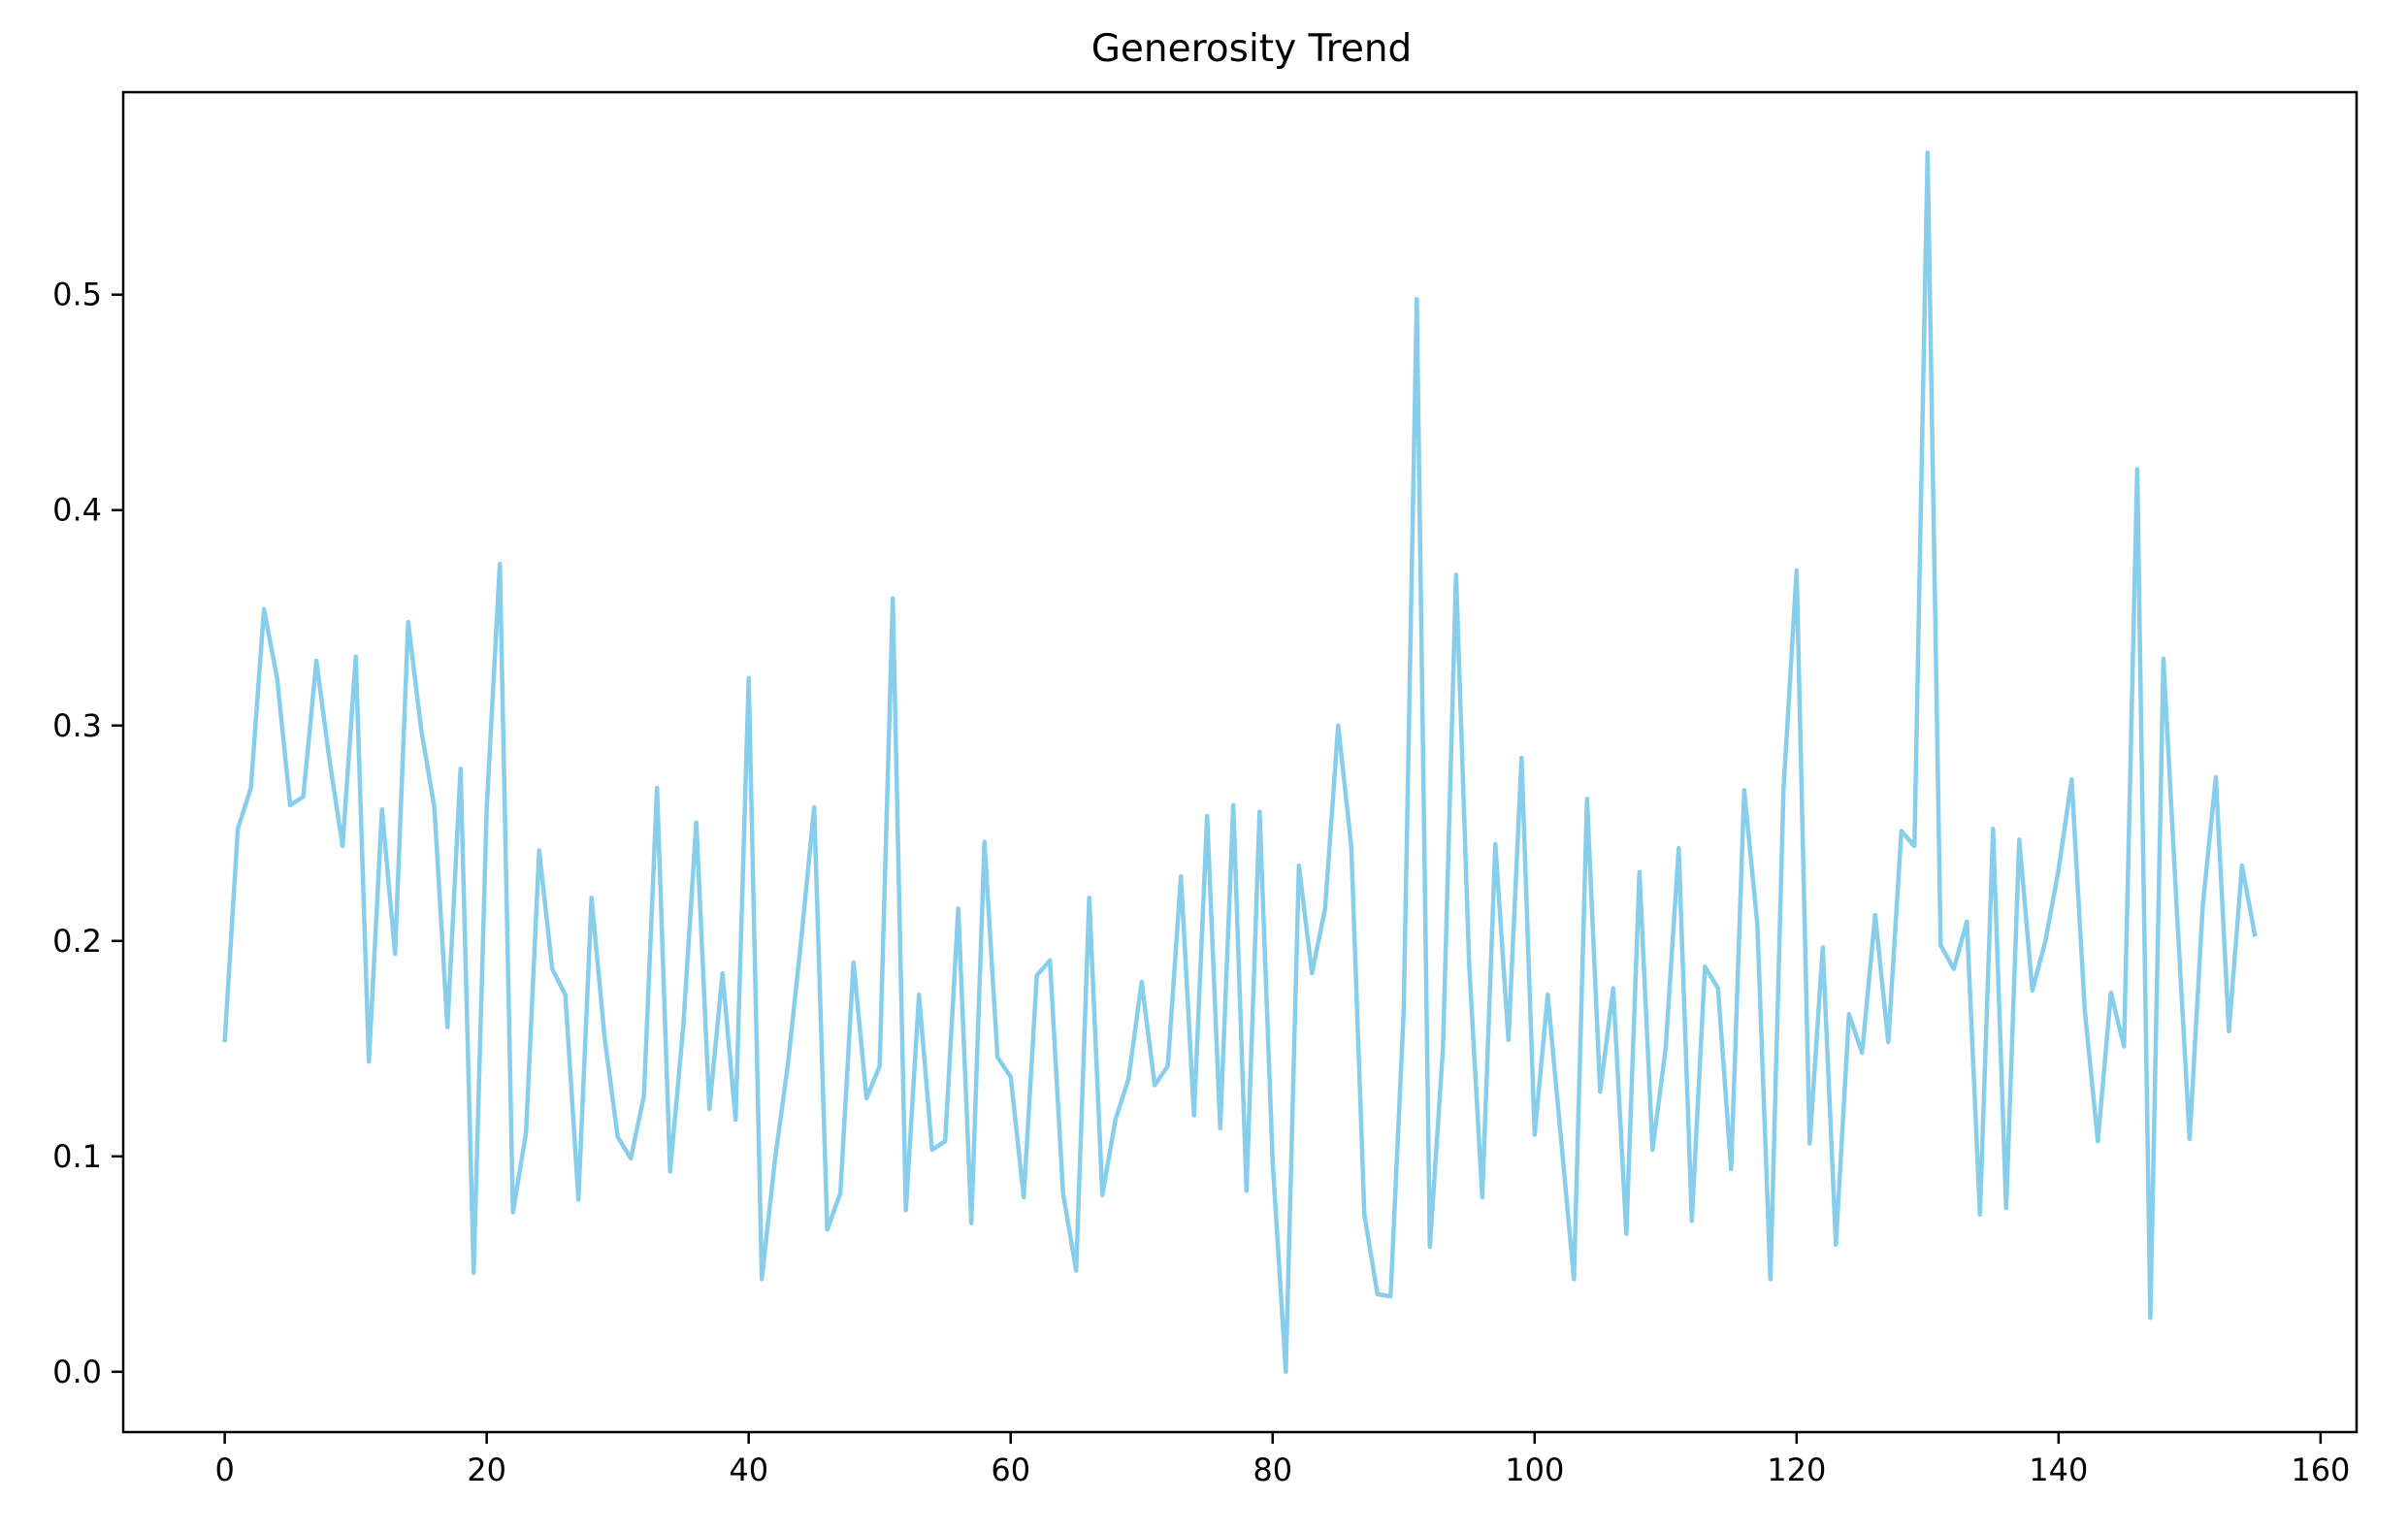 The width and height of the screenshot is (2408, 1533). What do you see at coordinates (77, 941) in the screenshot?
I see `y-tick-label: 0.2` at bounding box center [77, 941].